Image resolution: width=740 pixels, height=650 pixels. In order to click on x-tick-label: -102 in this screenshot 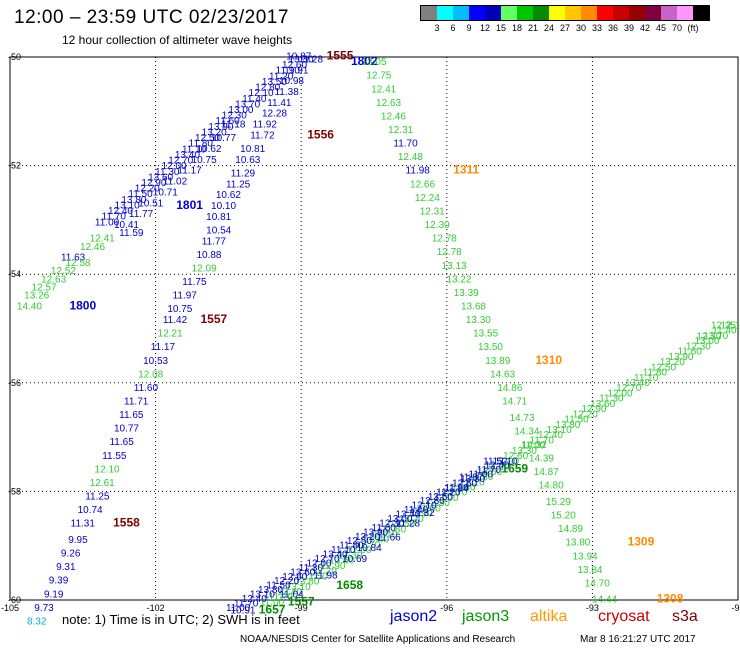, I will do `click(156, 608)`.